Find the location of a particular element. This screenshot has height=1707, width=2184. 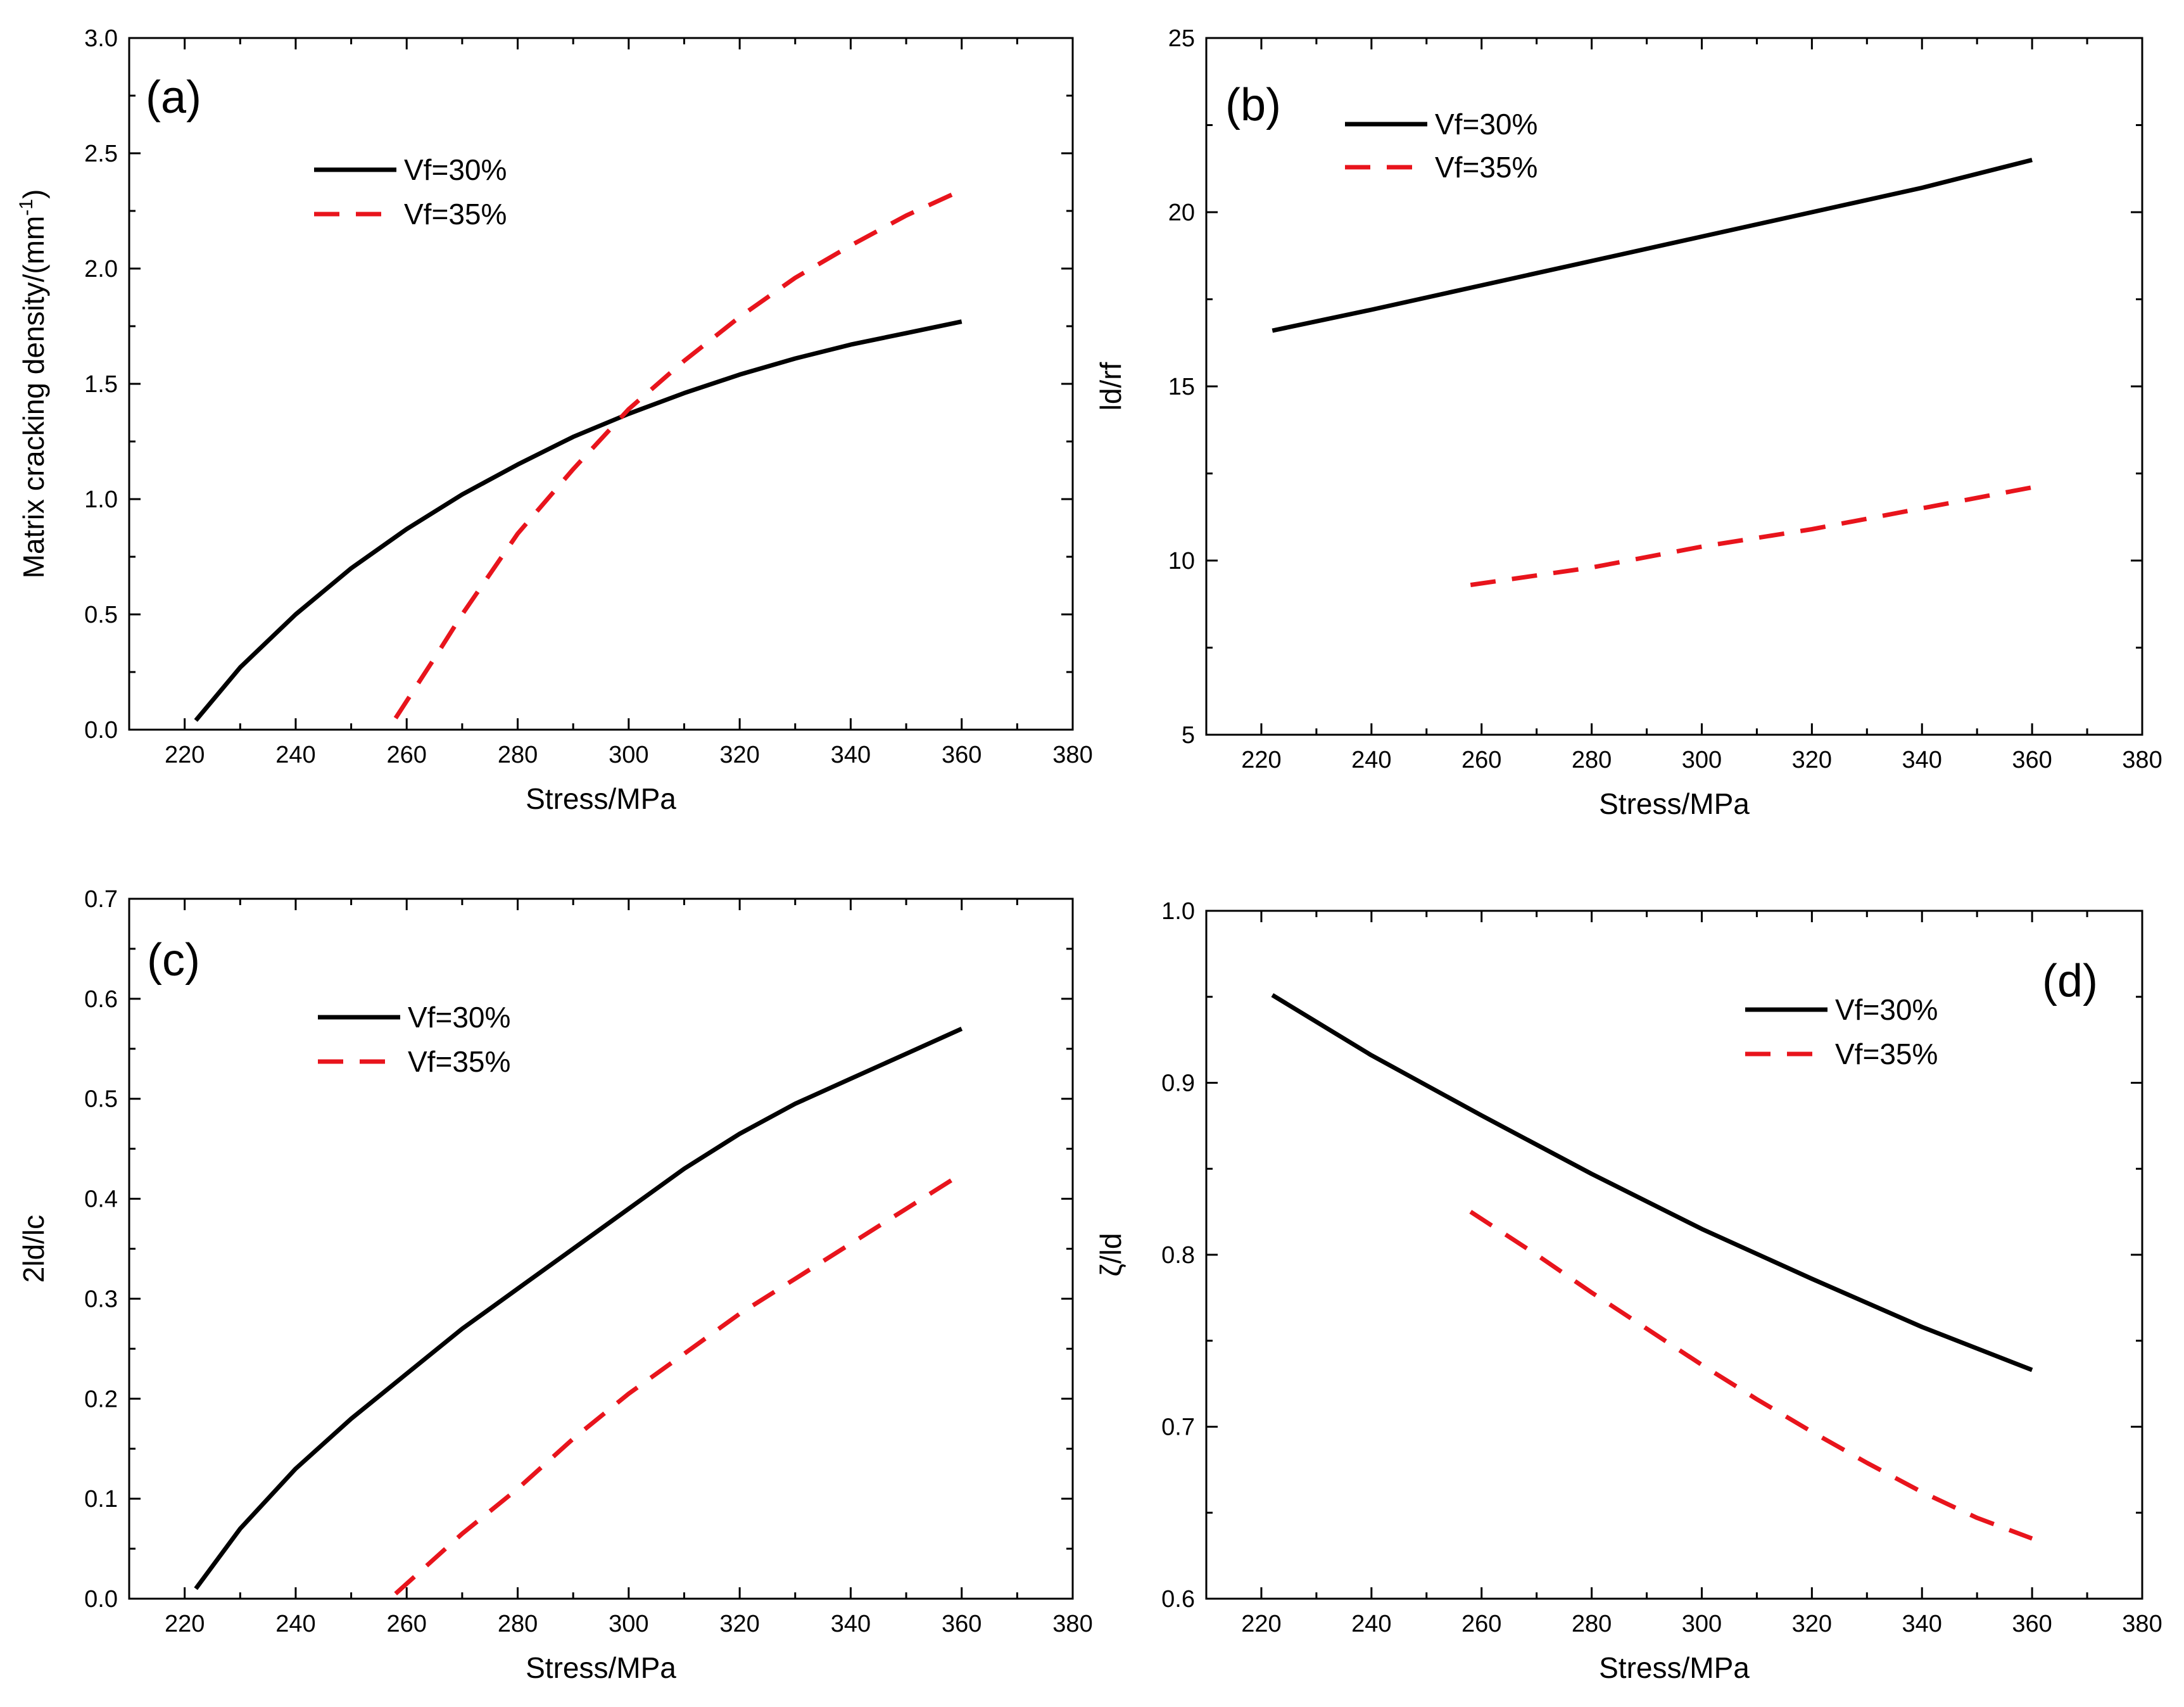

y-axis-label: ζ/ld is located at coordinates (1110, 1255).